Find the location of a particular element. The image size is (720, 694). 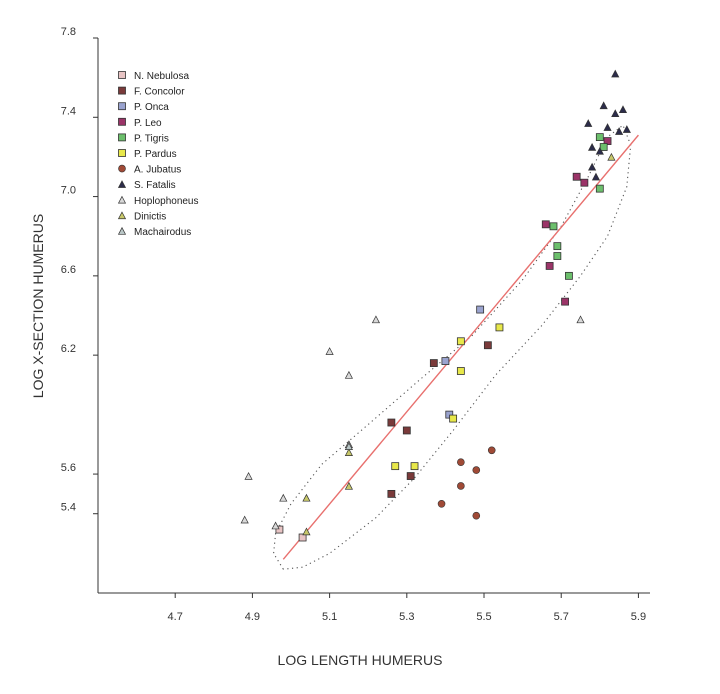

x-tick-label: 5.9 is located at coordinates (638, 617).